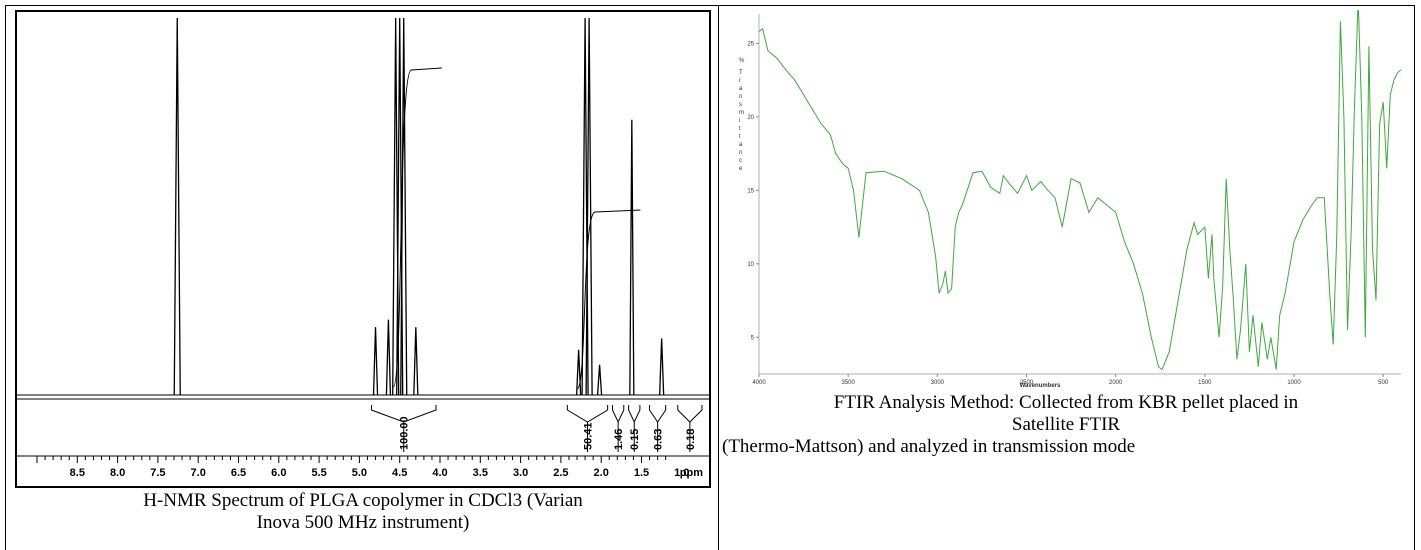 This screenshot has width=1421, height=550. What do you see at coordinates (718, 277) in the screenshot?
I see `table-border-middle` at bounding box center [718, 277].